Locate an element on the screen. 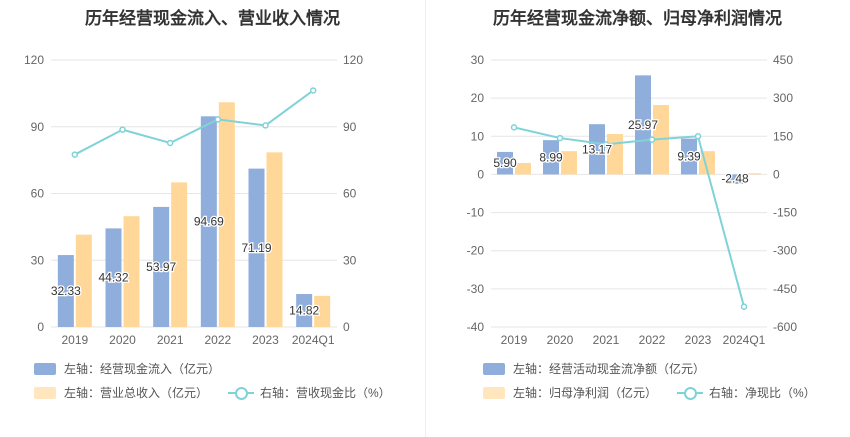  bar-data-label: -2.48 is located at coordinates (735, 178).